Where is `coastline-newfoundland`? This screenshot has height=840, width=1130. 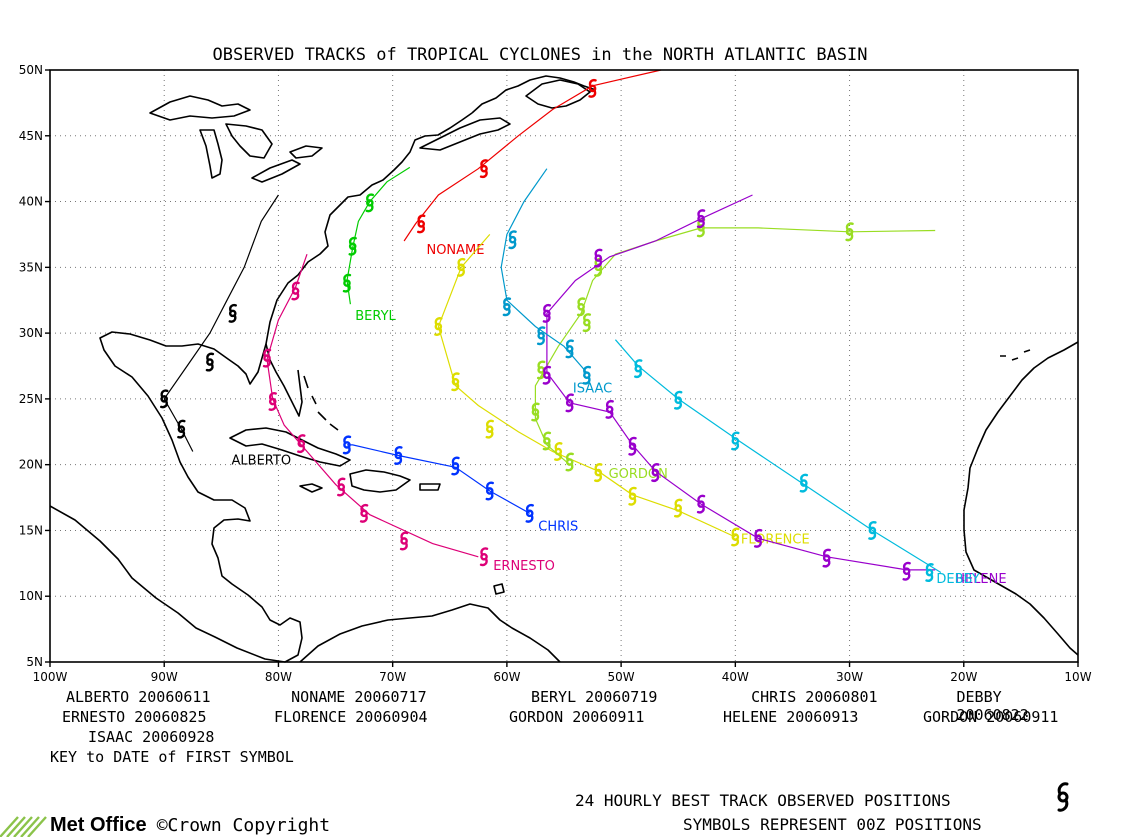 coastline-newfoundland is located at coordinates (558, 94).